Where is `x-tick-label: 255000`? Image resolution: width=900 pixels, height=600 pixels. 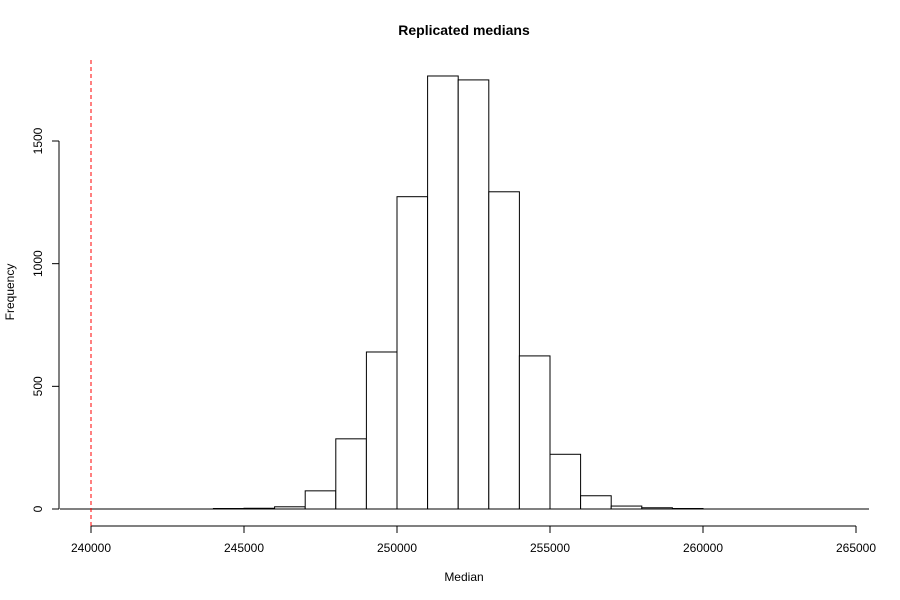 x-tick-label: 255000 is located at coordinates (550, 548).